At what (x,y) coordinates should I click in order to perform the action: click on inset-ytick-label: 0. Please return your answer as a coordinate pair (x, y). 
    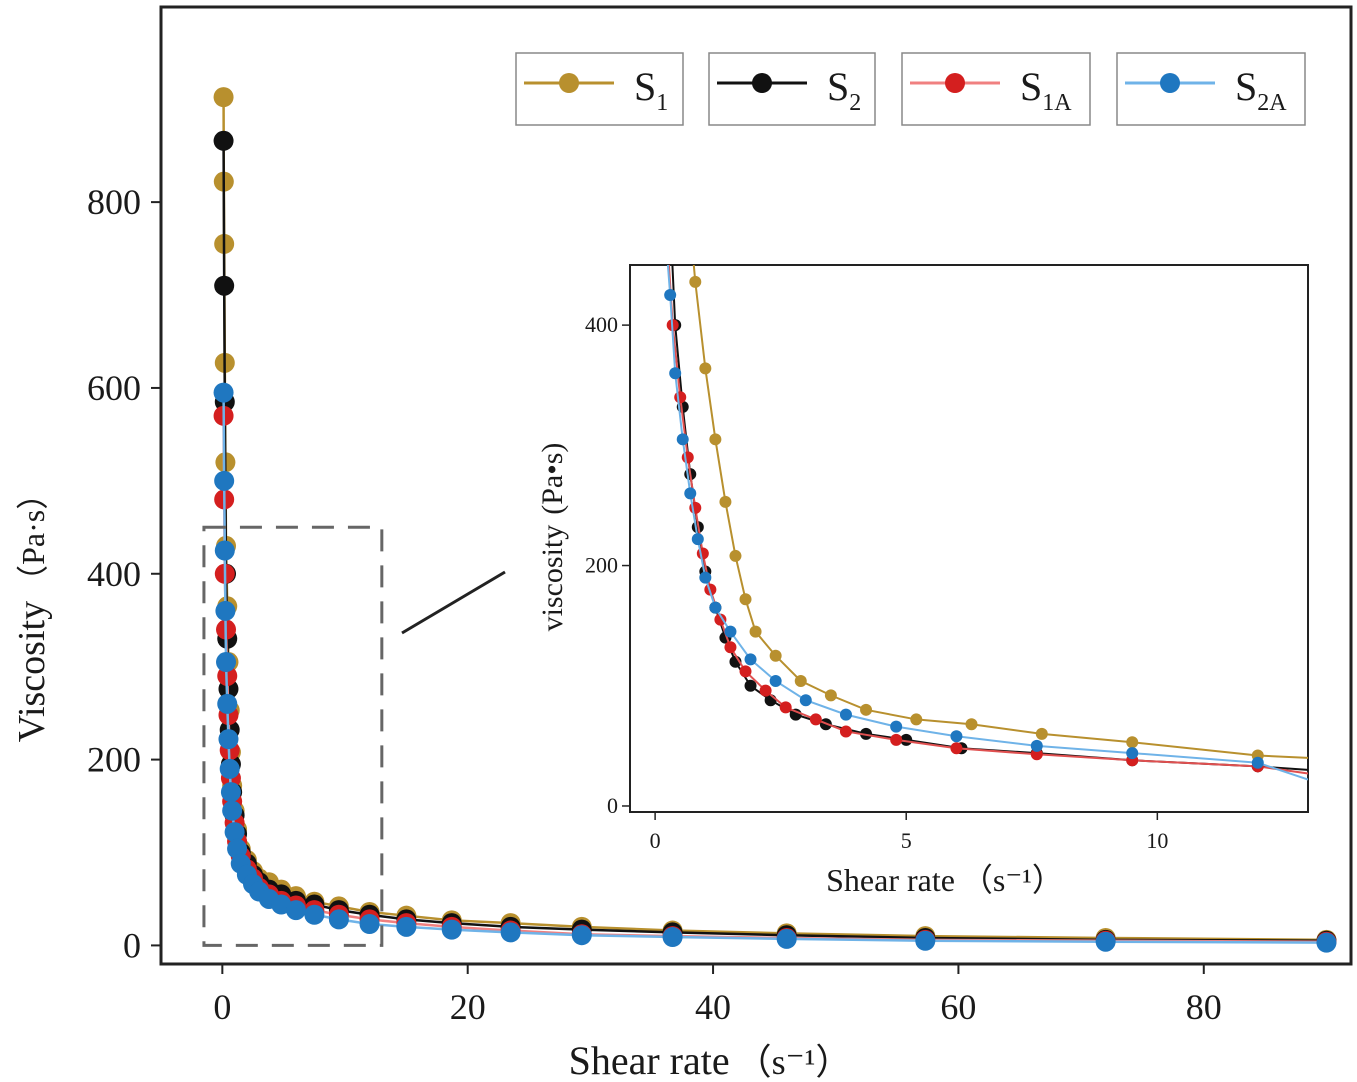
    Looking at the image, I should click on (612, 805).